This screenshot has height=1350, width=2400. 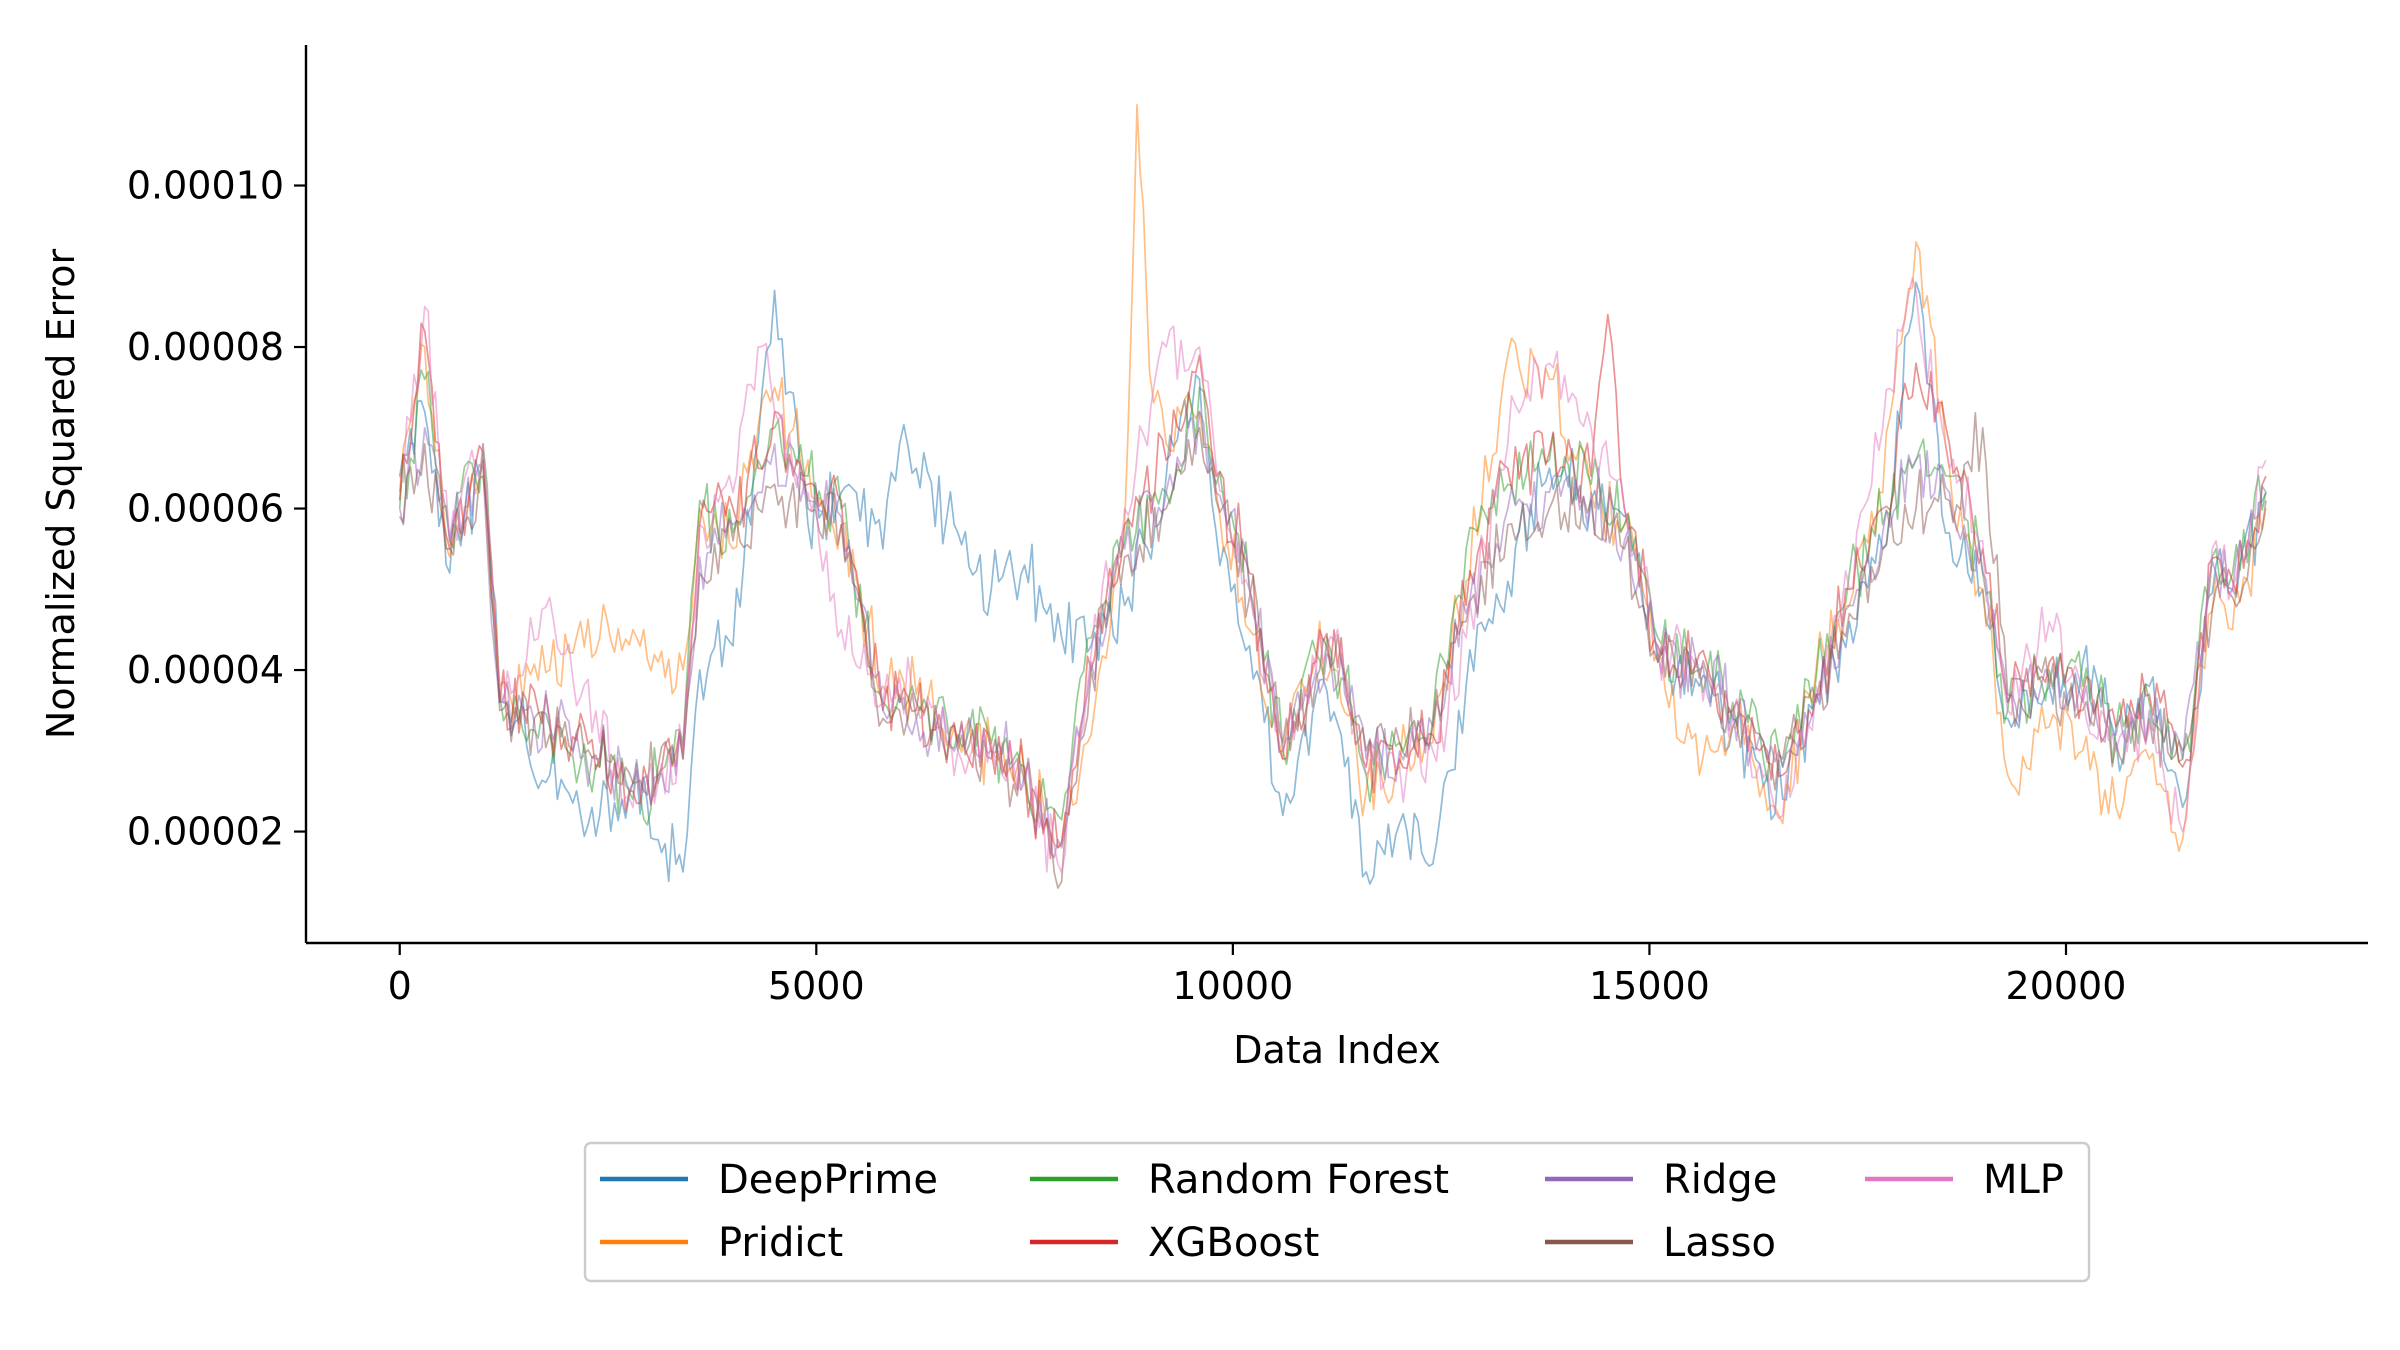 What do you see at coordinates (1336, 1050) in the screenshot?
I see `x-axis-label: Data Index` at bounding box center [1336, 1050].